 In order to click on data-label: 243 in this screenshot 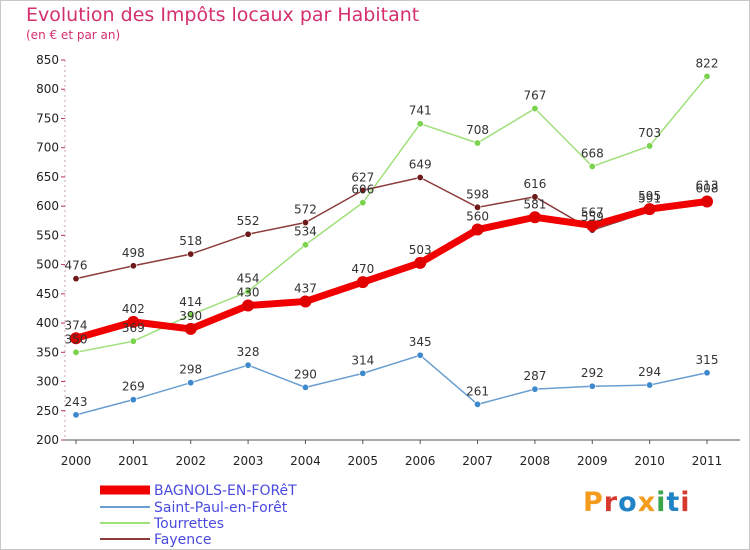, I will do `click(76, 402)`.